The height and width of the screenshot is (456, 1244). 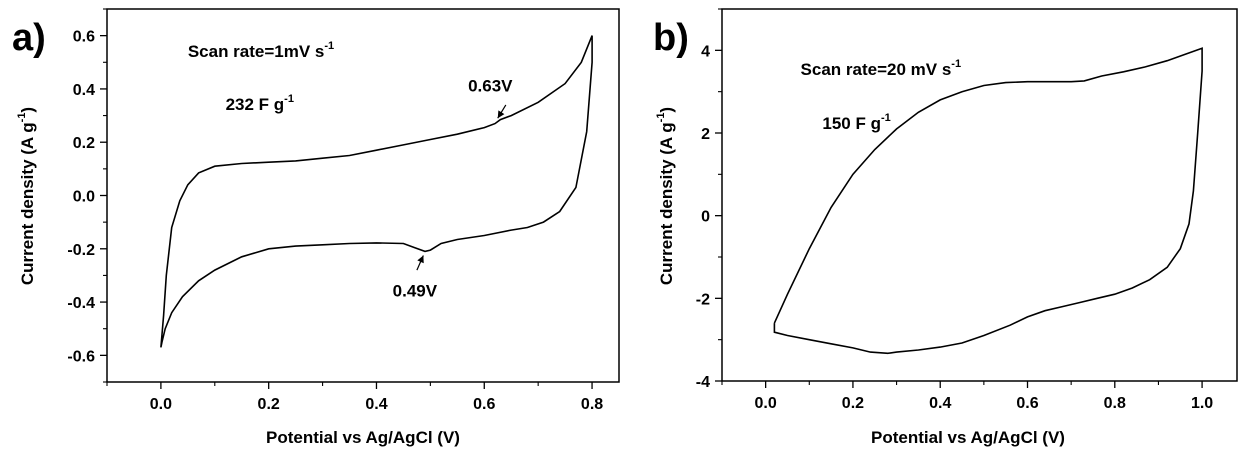 I want to click on panel-b-scan-rate-label: Scan rate=20 mV s-1, so click(x=881, y=68).